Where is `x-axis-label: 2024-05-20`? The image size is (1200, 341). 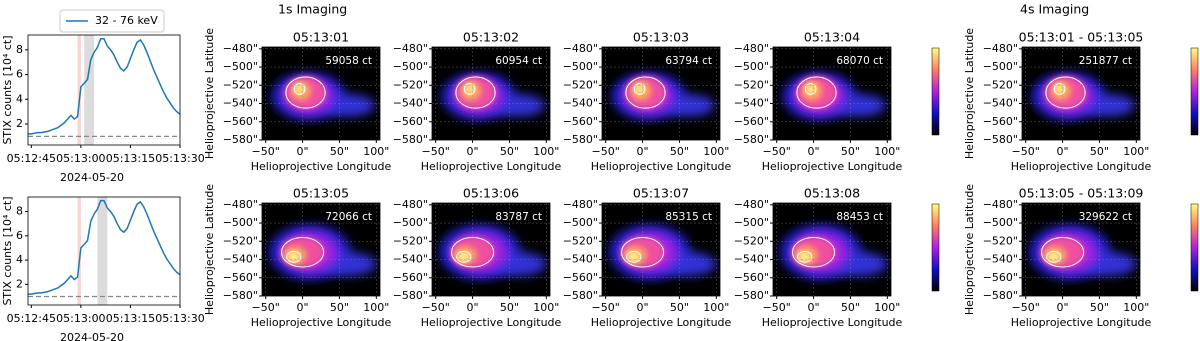 x-axis-label: 2024-05-20 is located at coordinates (92, 177).